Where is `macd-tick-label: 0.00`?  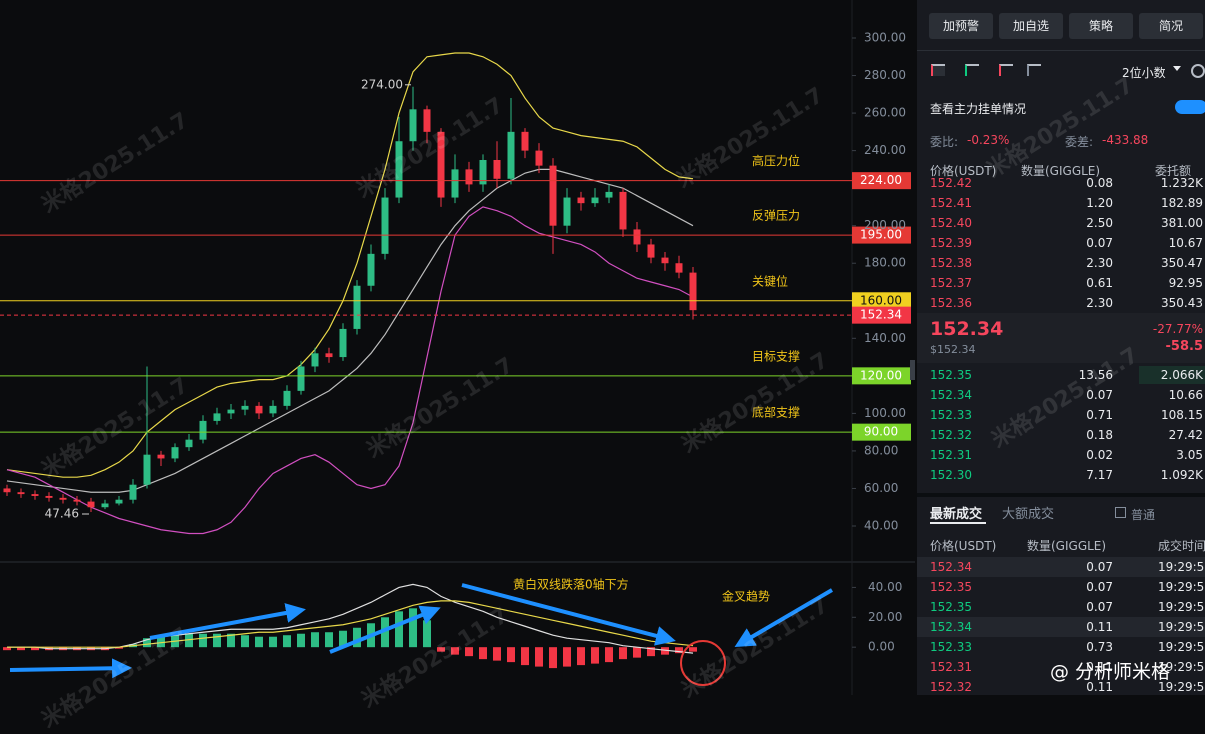
macd-tick-label: 0.00 is located at coordinates (881, 647).